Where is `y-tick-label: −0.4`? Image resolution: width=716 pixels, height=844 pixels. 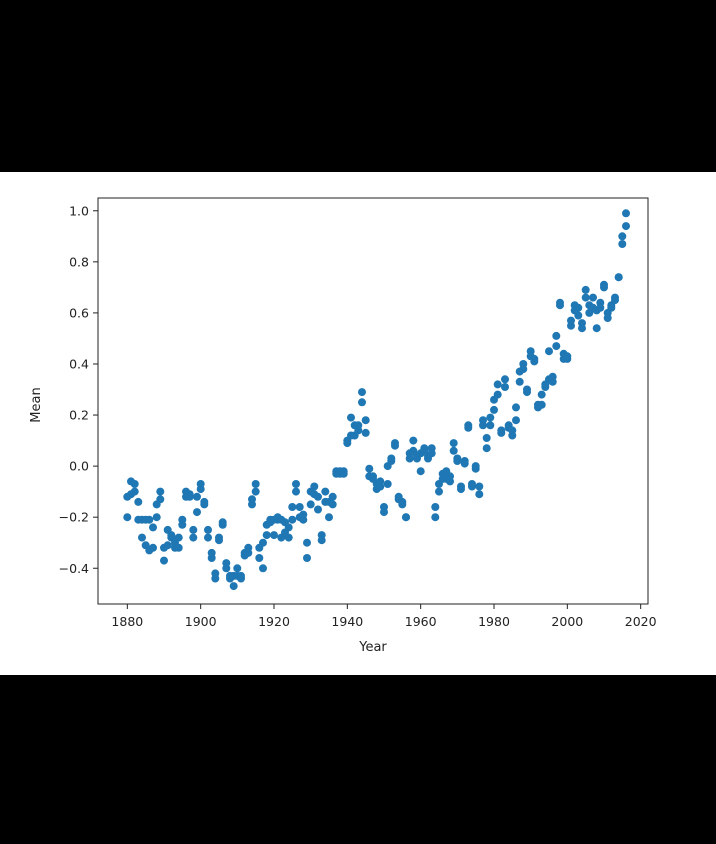 y-tick-label: −0.4 is located at coordinates (74, 568).